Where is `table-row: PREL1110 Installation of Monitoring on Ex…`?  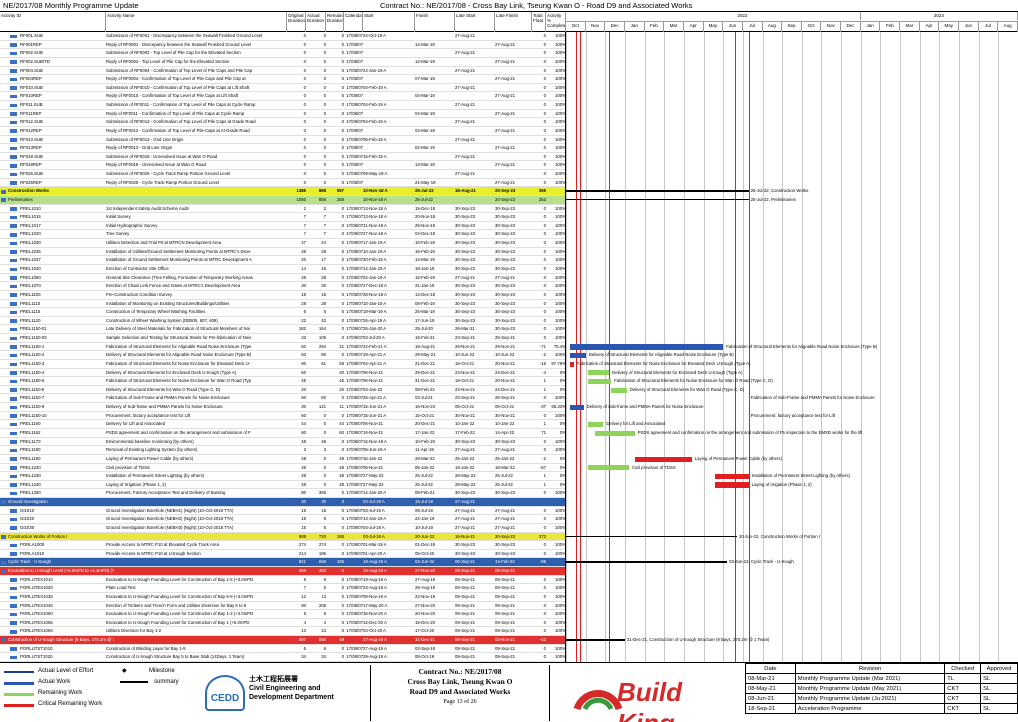 table-row: PREL1110 Installation of Monitoring on Ex… is located at coordinates (282, 304).